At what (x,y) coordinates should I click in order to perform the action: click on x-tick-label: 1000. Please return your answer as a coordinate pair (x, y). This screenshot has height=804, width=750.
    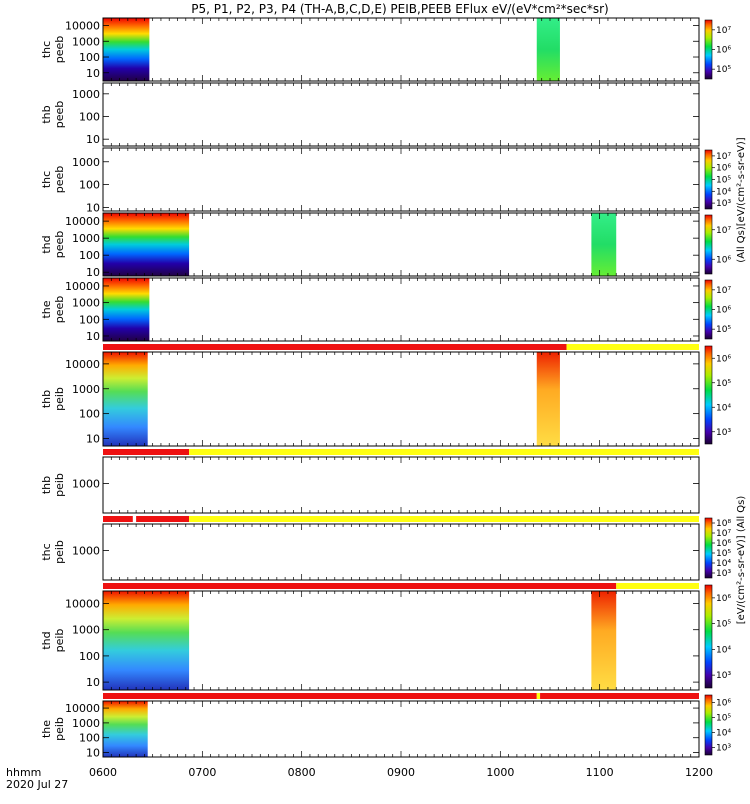
    Looking at the image, I should click on (500, 772).